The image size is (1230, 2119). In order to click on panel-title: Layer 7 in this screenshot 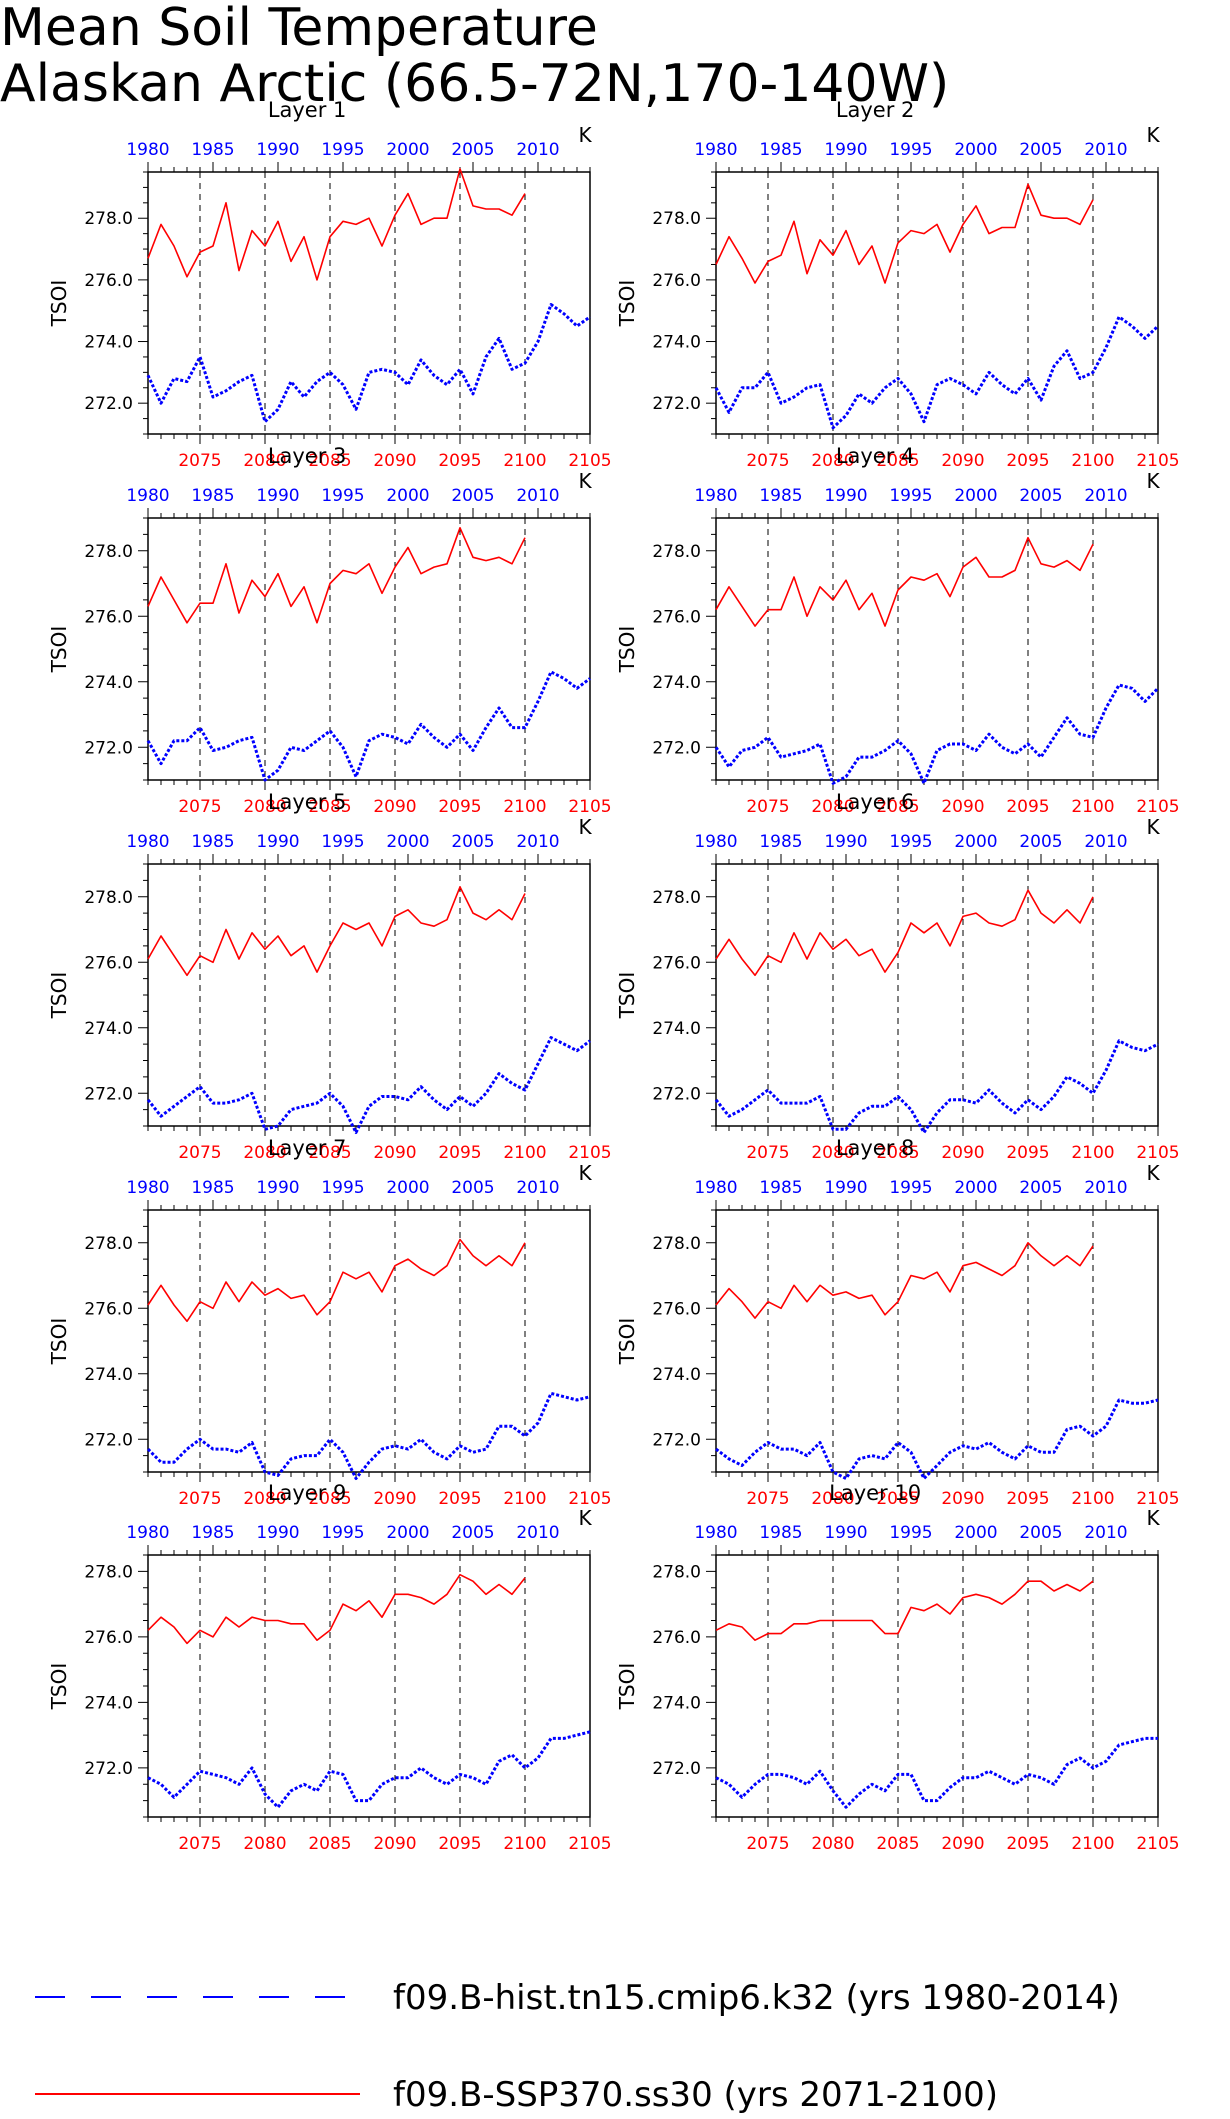, I will do `click(307, 1148)`.